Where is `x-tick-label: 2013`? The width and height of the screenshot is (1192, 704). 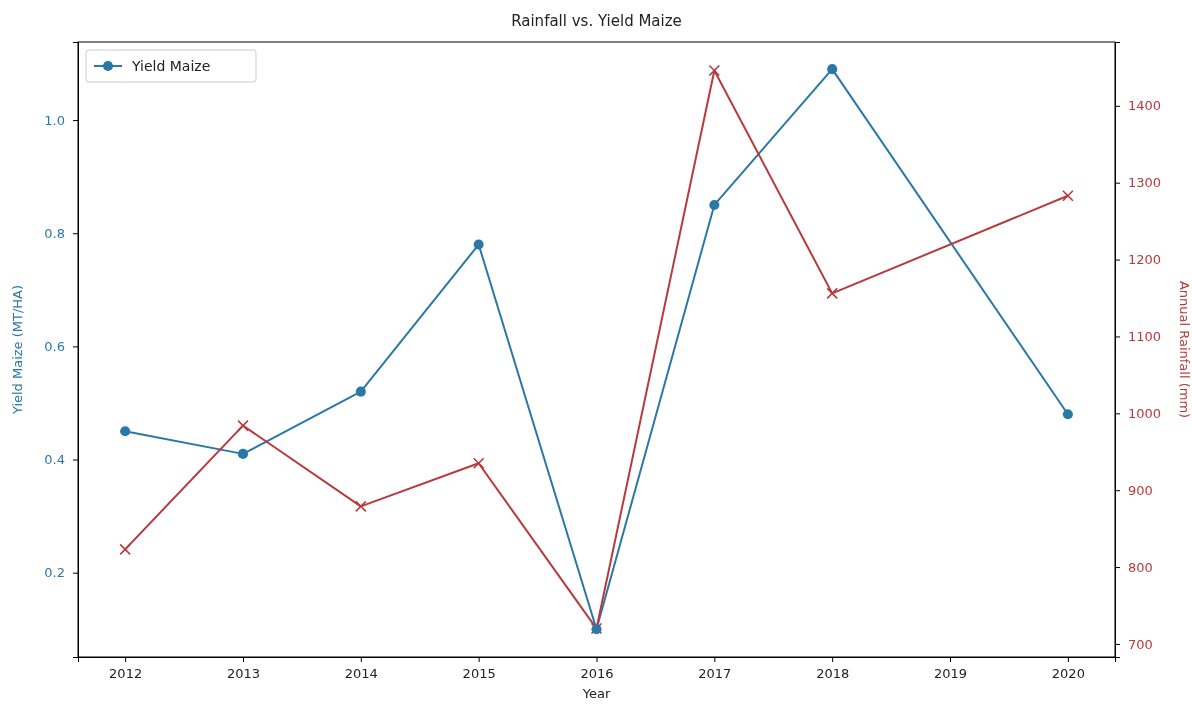 x-tick-label: 2013 is located at coordinates (243, 674).